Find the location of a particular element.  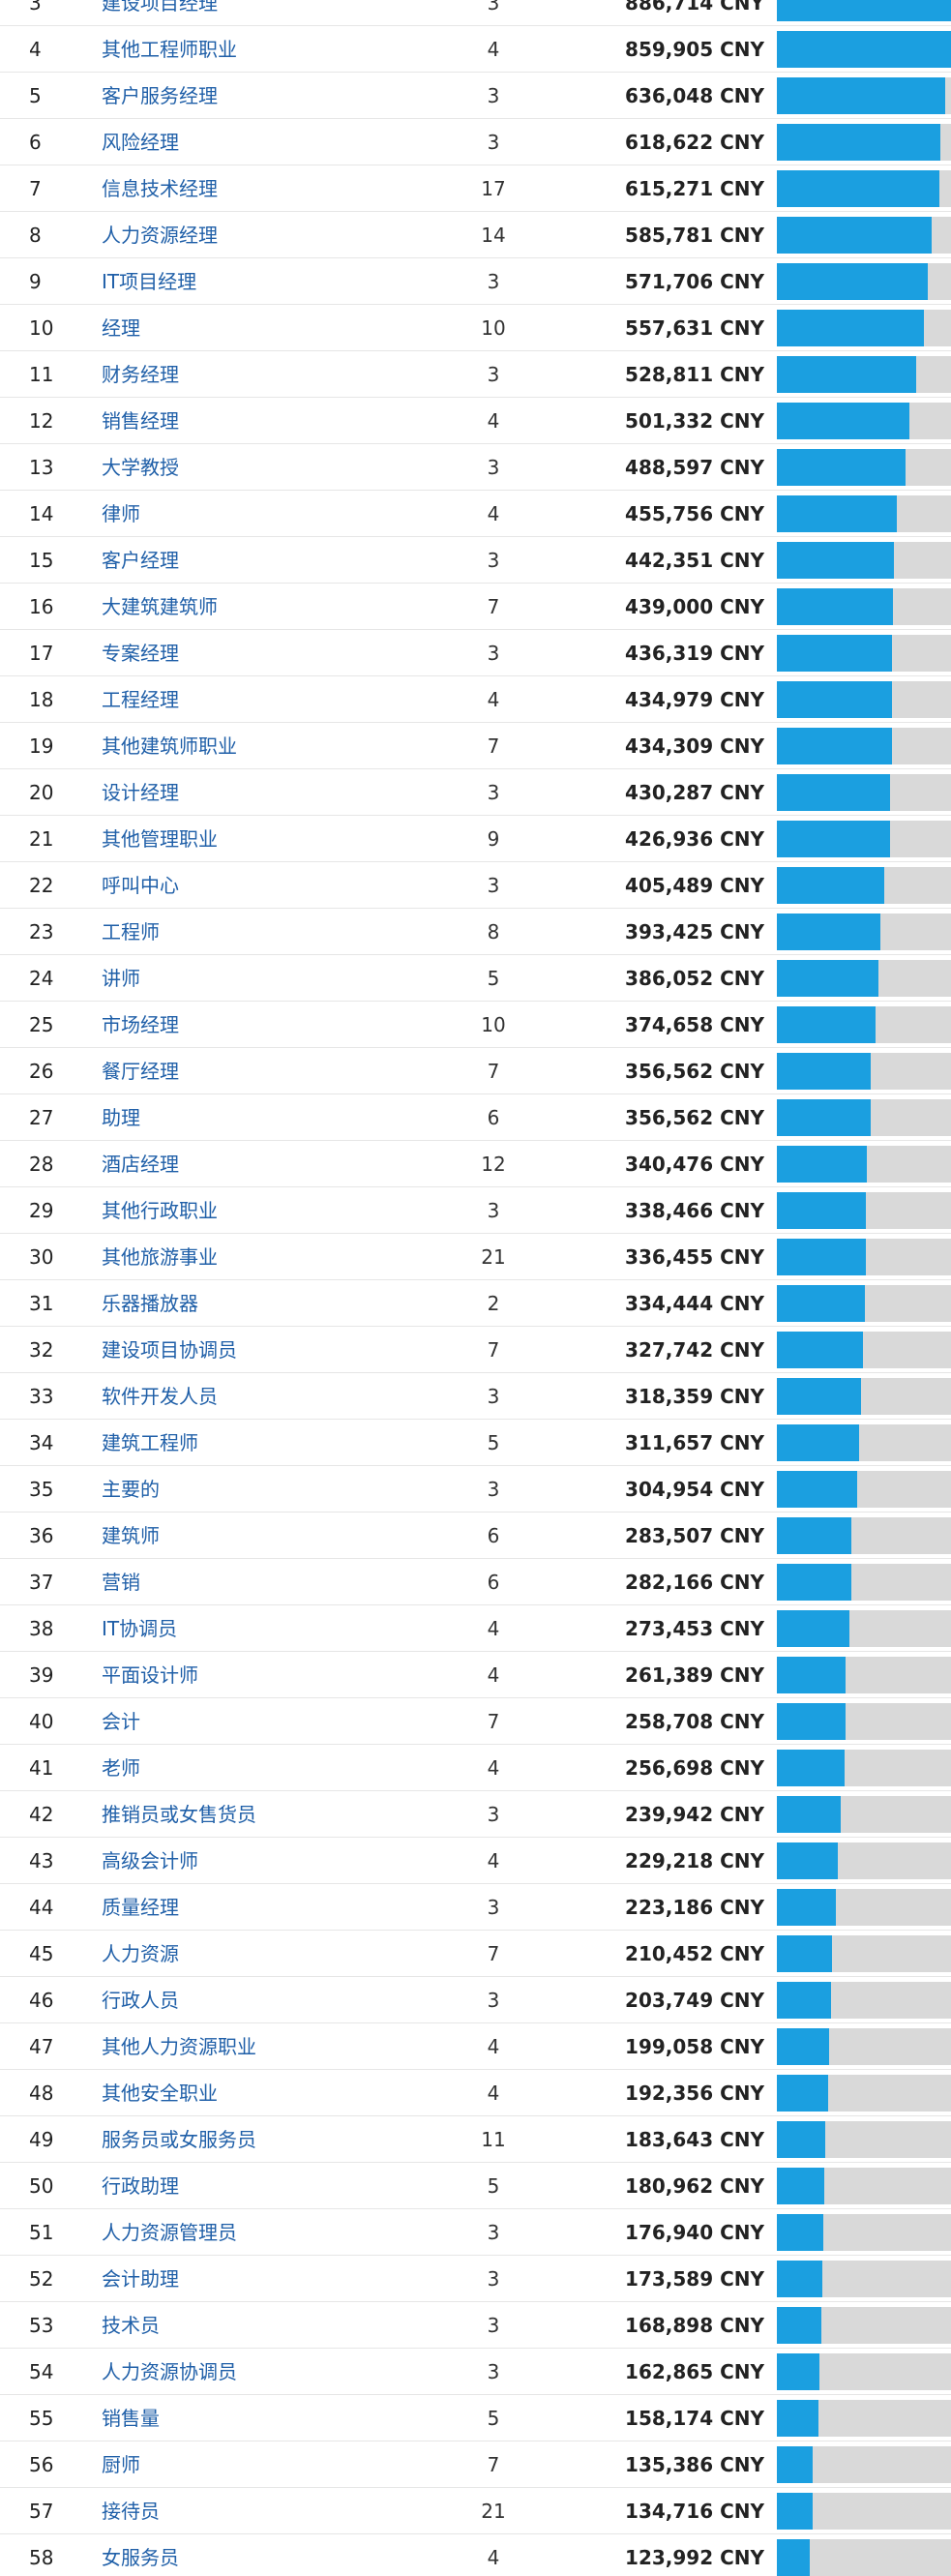

job-title-link: 建筑师 is located at coordinates (131, 1535).